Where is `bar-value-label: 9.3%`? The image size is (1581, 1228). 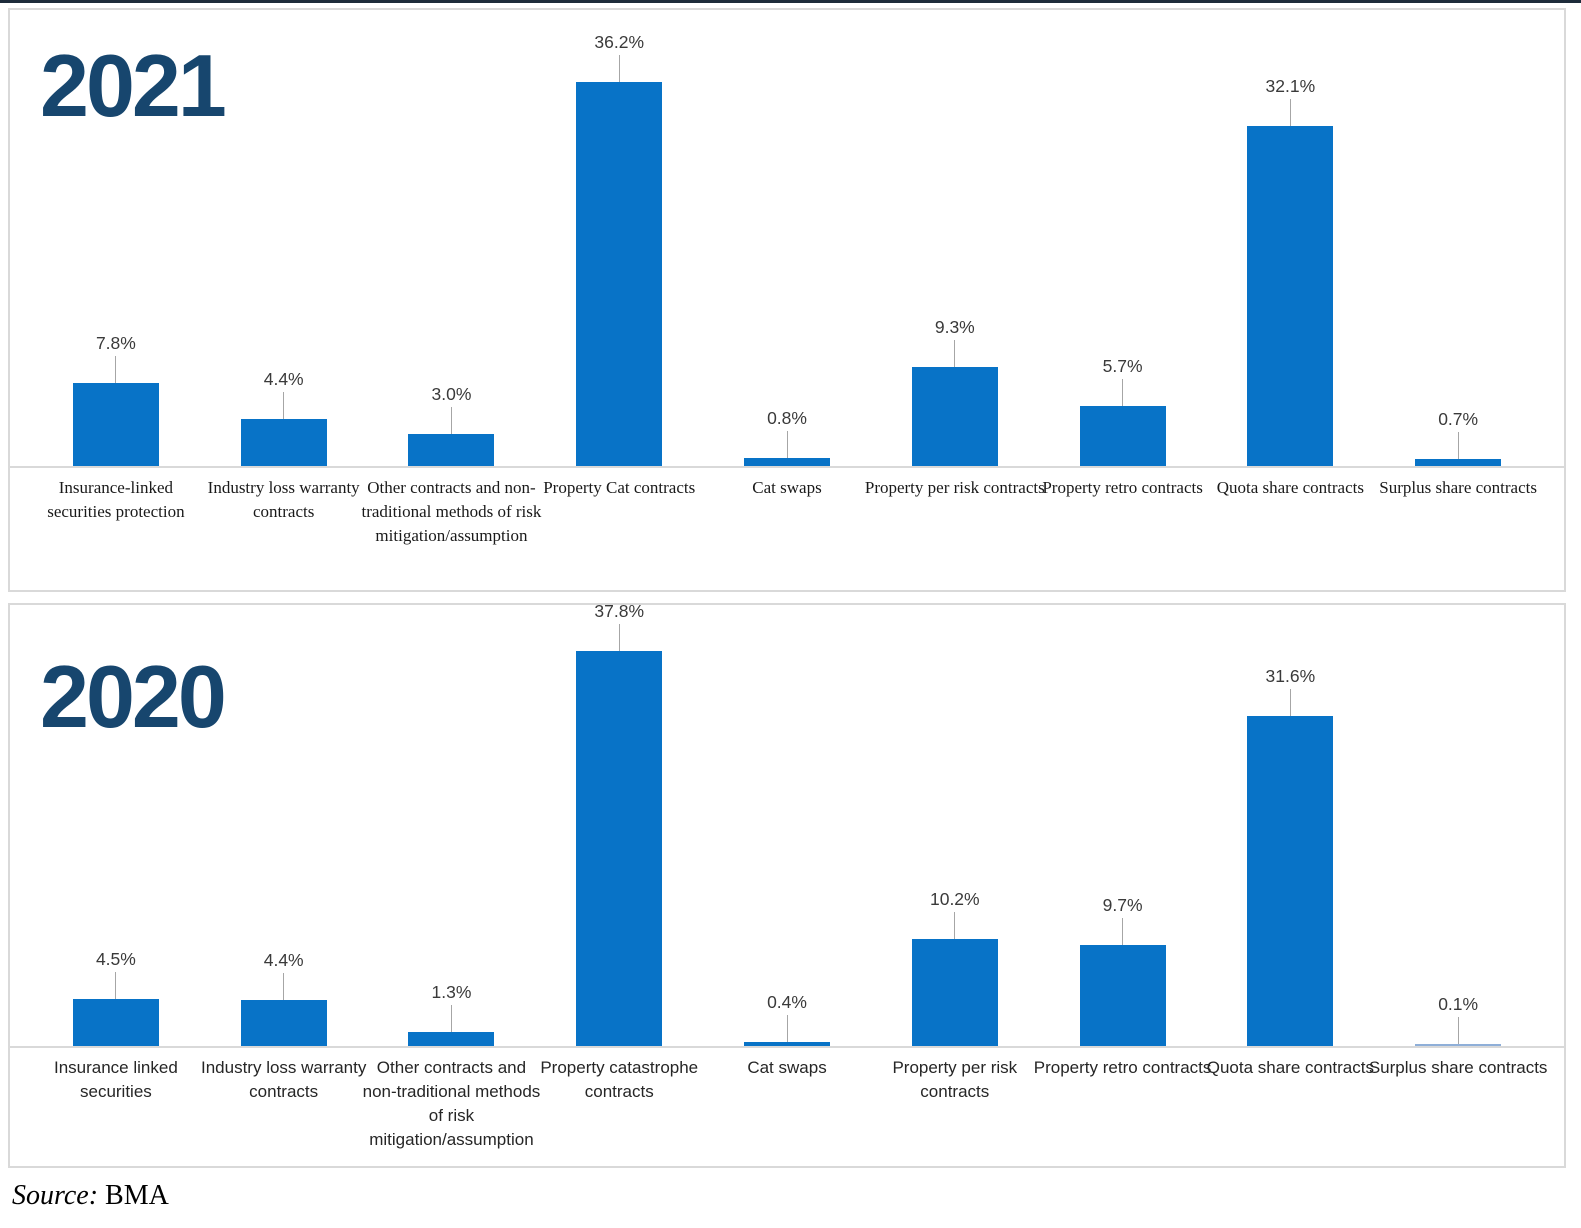
bar-value-label: 9.3% is located at coordinates (954, 327).